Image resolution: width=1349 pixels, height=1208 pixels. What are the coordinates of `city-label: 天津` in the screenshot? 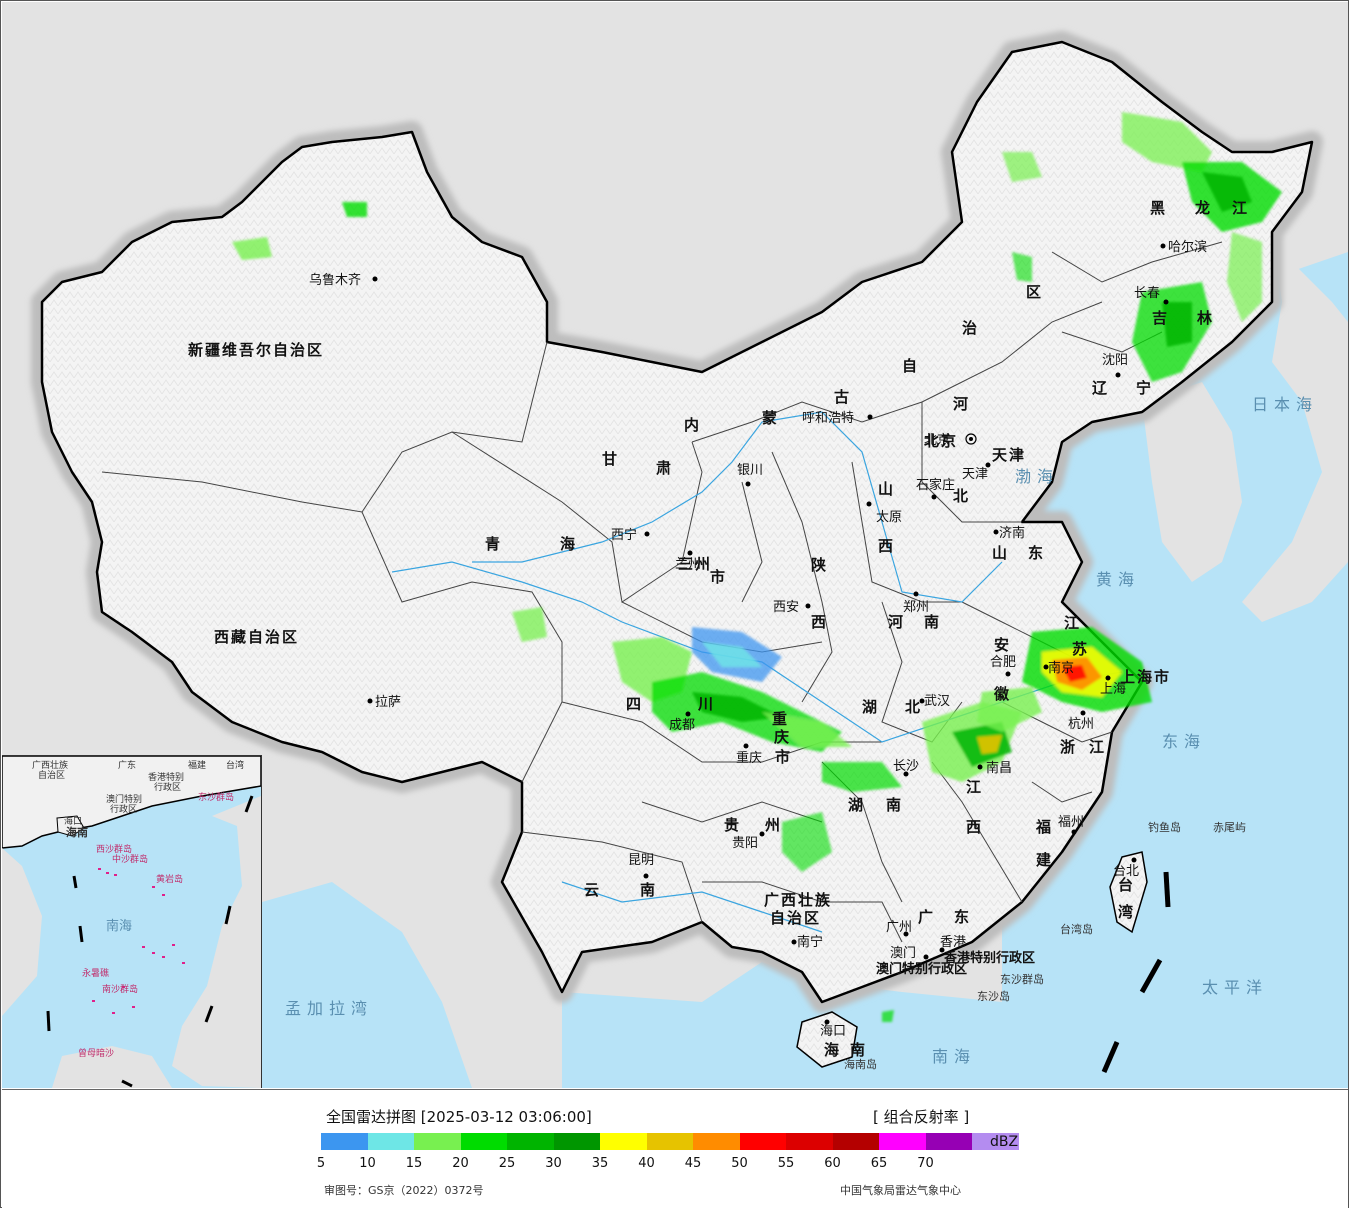 It's located at (975, 474).